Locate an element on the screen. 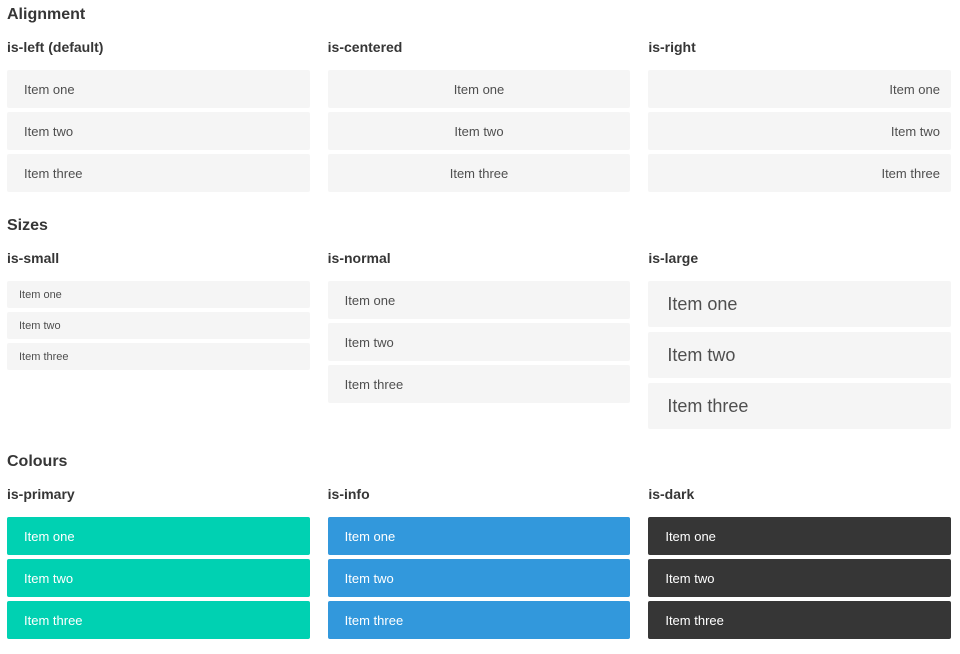 The image size is (960, 654). example-label-is-info: is-info is located at coordinates (348, 494).